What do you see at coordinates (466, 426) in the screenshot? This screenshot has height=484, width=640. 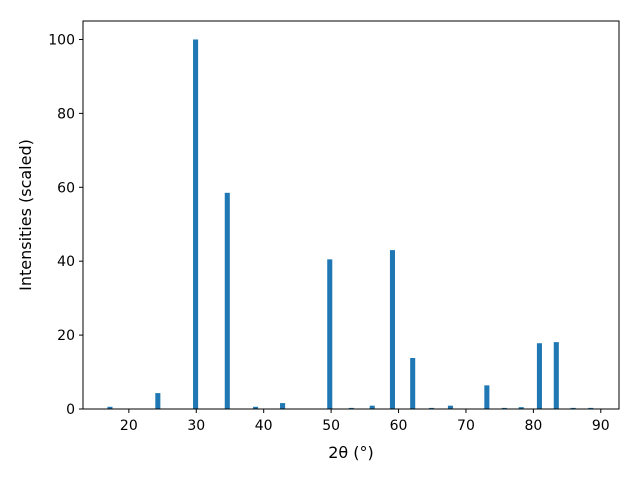 I see `x-tick-label: 70` at bounding box center [466, 426].